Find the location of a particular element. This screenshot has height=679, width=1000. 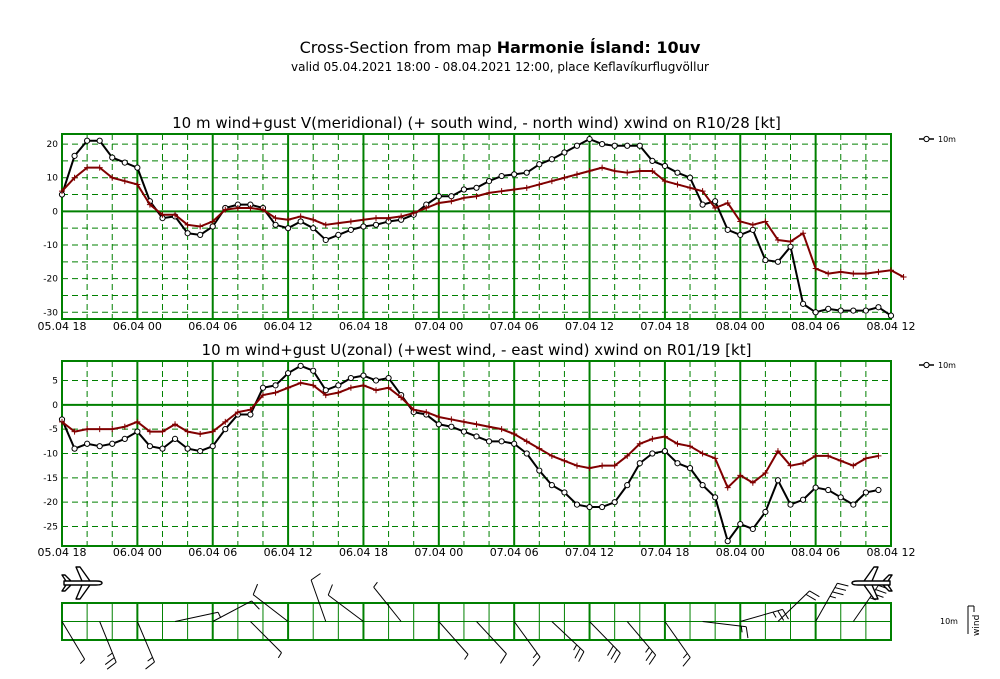

chart-legend: 10m is located at coordinates (937, 139).